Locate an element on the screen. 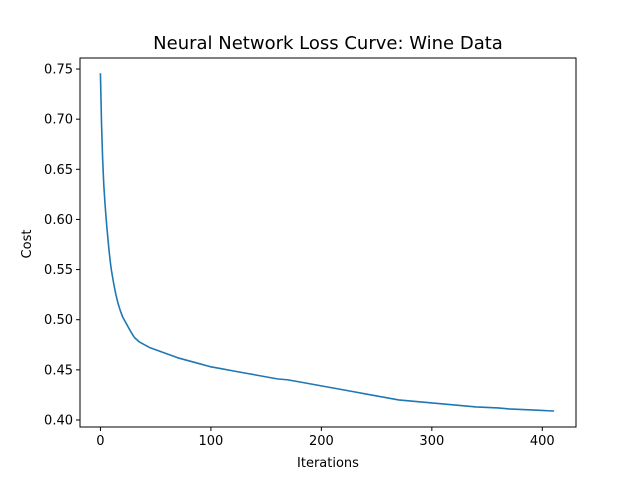 The height and width of the screenshot is (480, 640). y-tick-label: 0.50 is located at coordinates (58, 320).